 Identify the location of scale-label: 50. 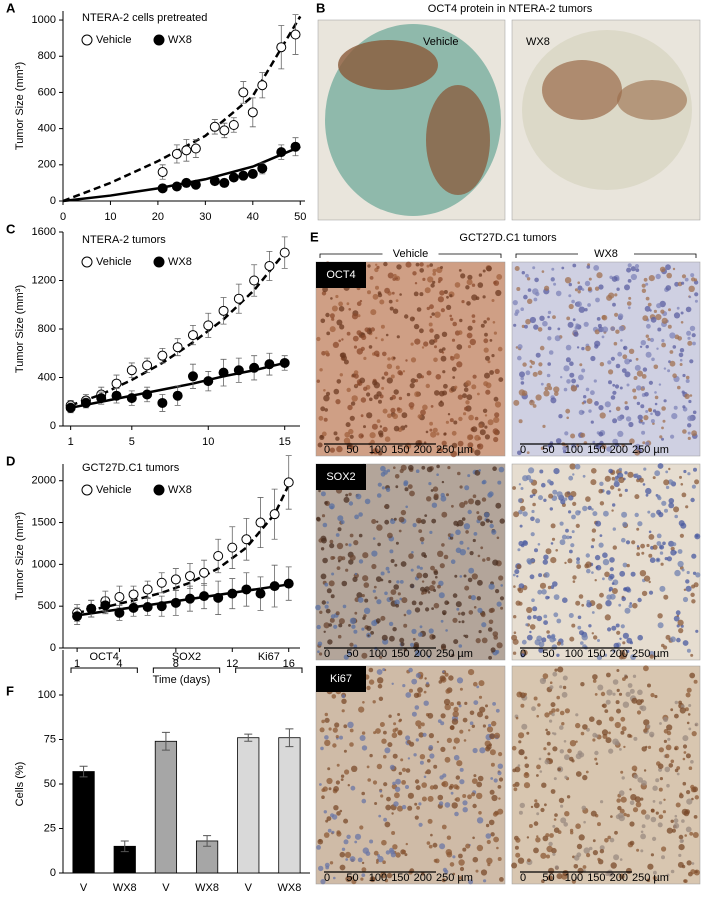
(548, 450).